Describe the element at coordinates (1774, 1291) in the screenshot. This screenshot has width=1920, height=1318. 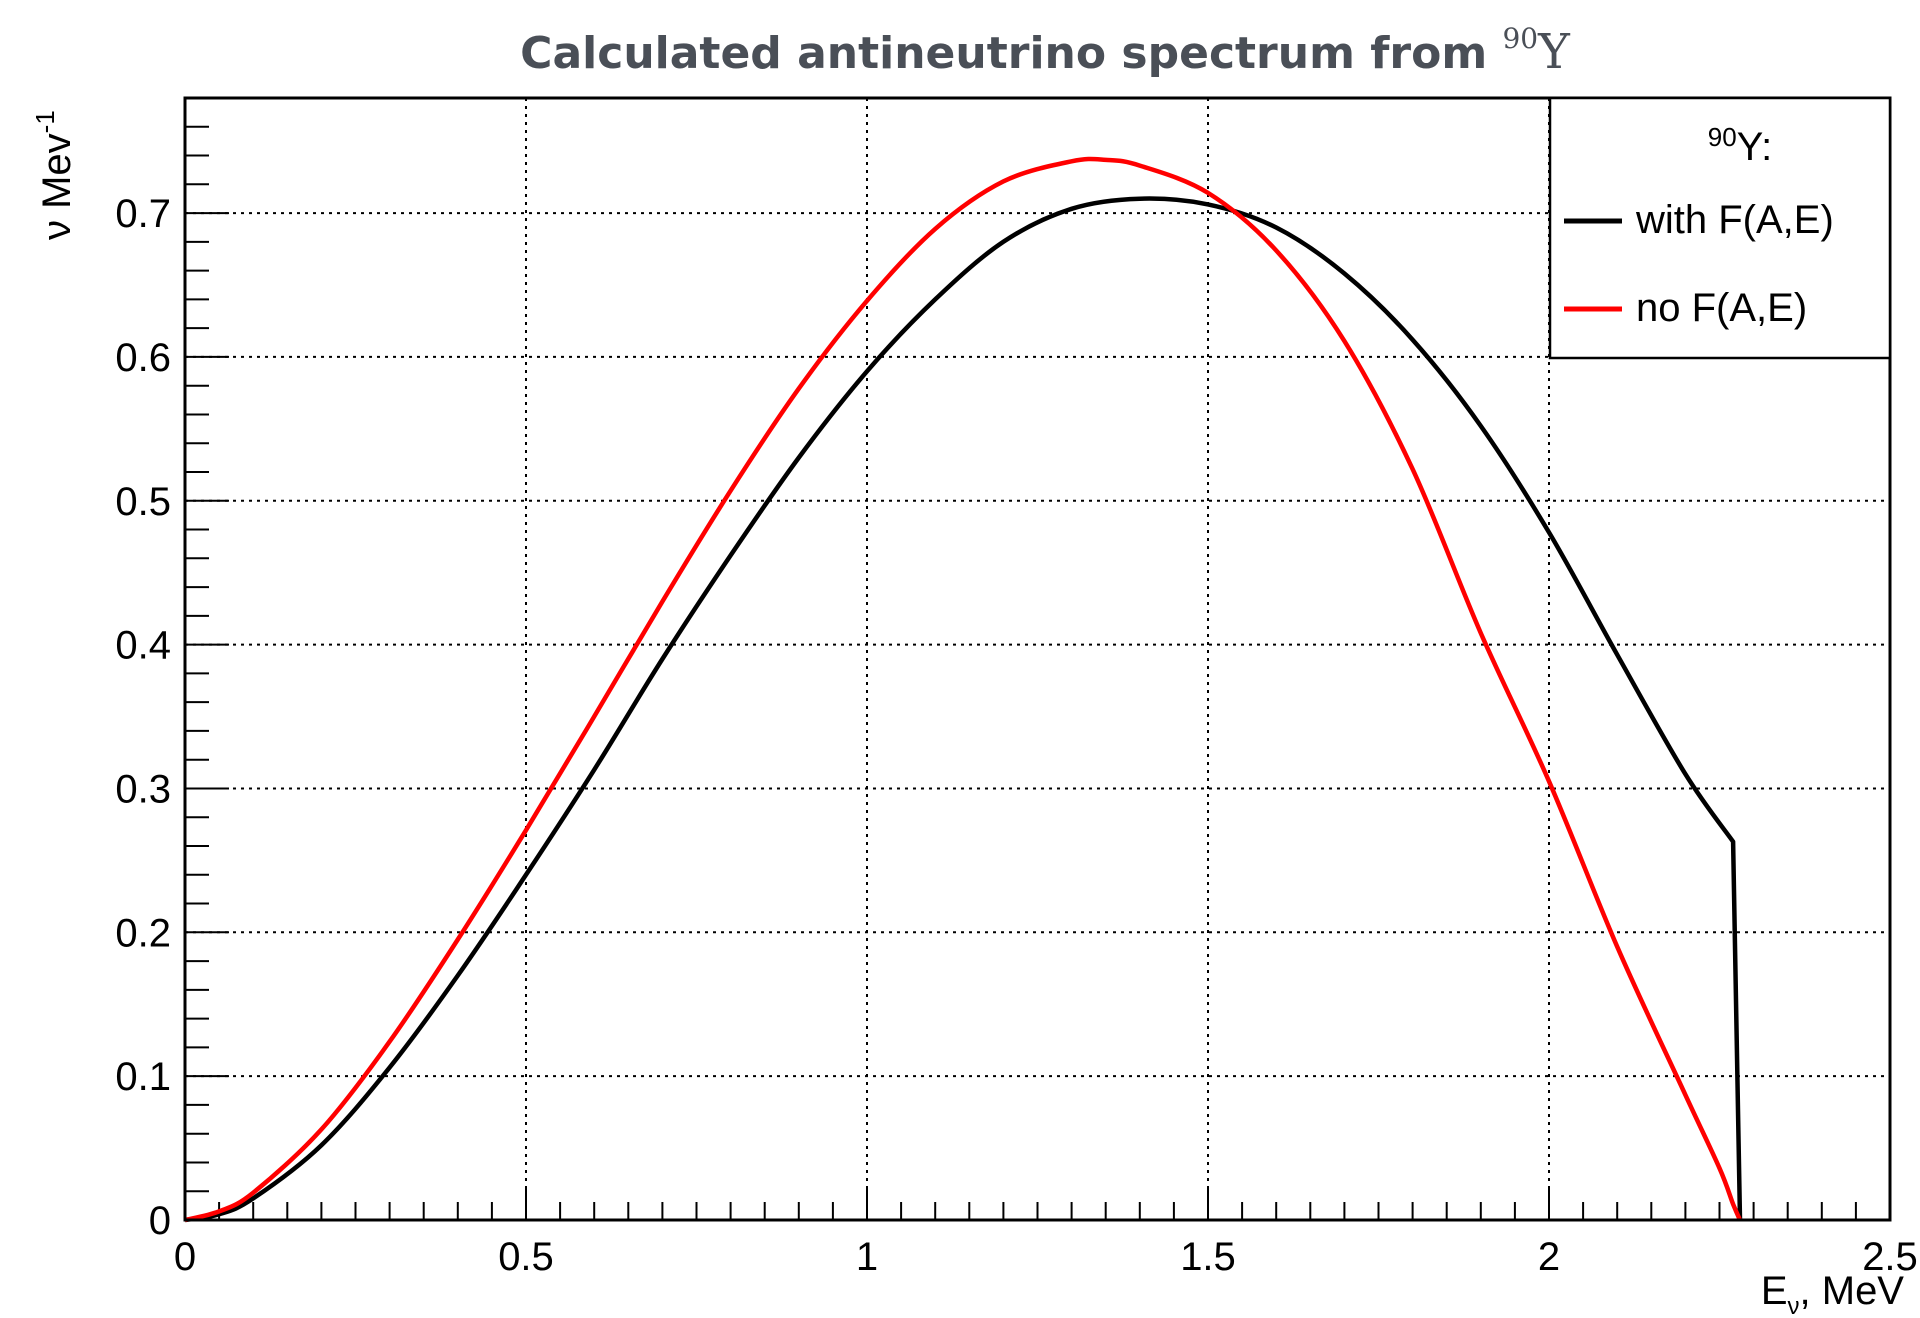
I see `x-axis-label-main: E` at that location.